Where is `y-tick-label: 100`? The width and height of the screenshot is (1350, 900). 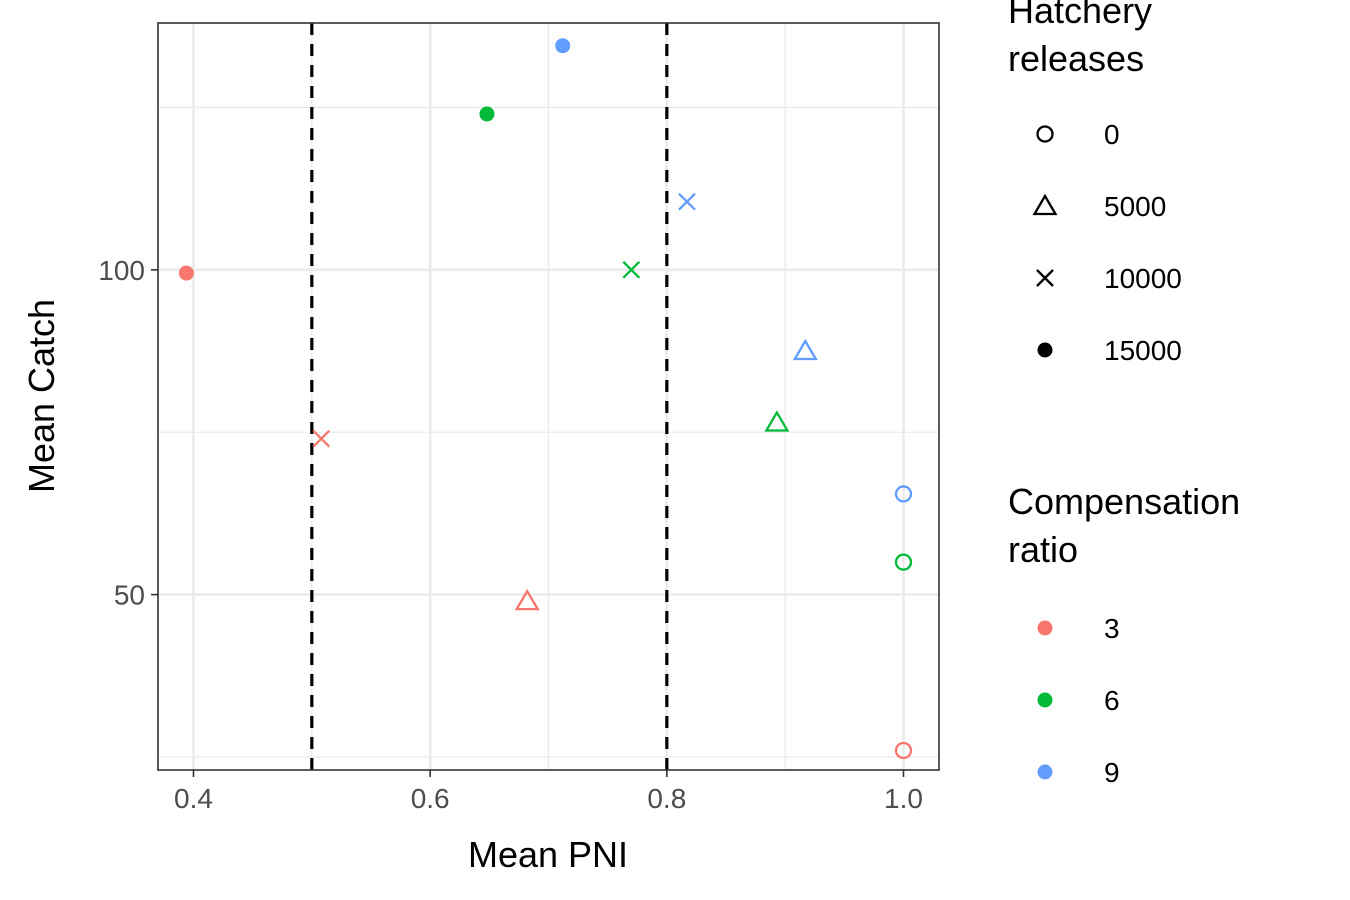
y-tick-label: 100 is located at coordinates (121, 270).